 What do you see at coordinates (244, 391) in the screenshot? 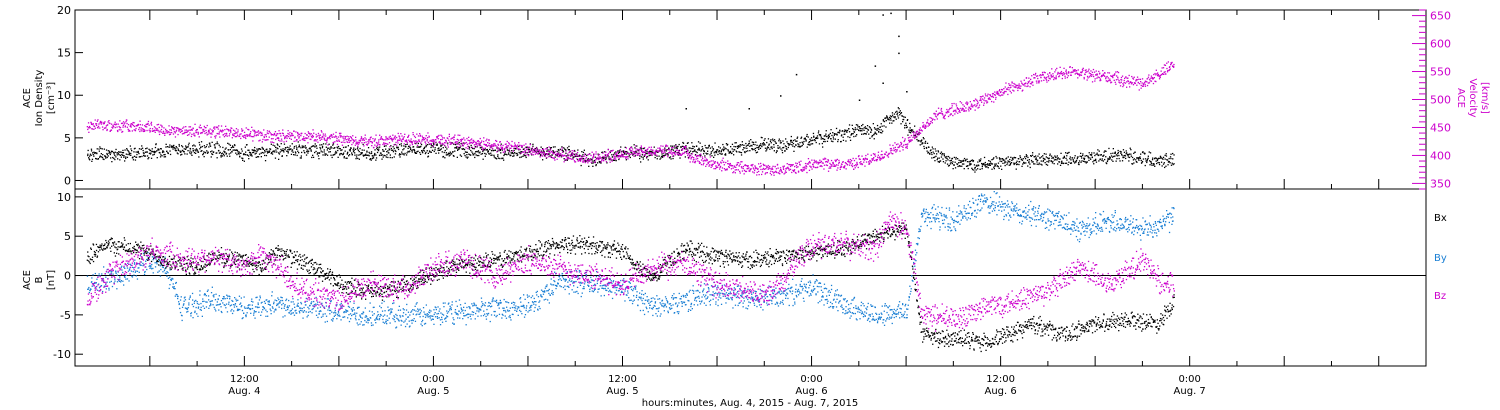
I see `x-tick-date: Aug. 4` at bounding box center [244, 391].